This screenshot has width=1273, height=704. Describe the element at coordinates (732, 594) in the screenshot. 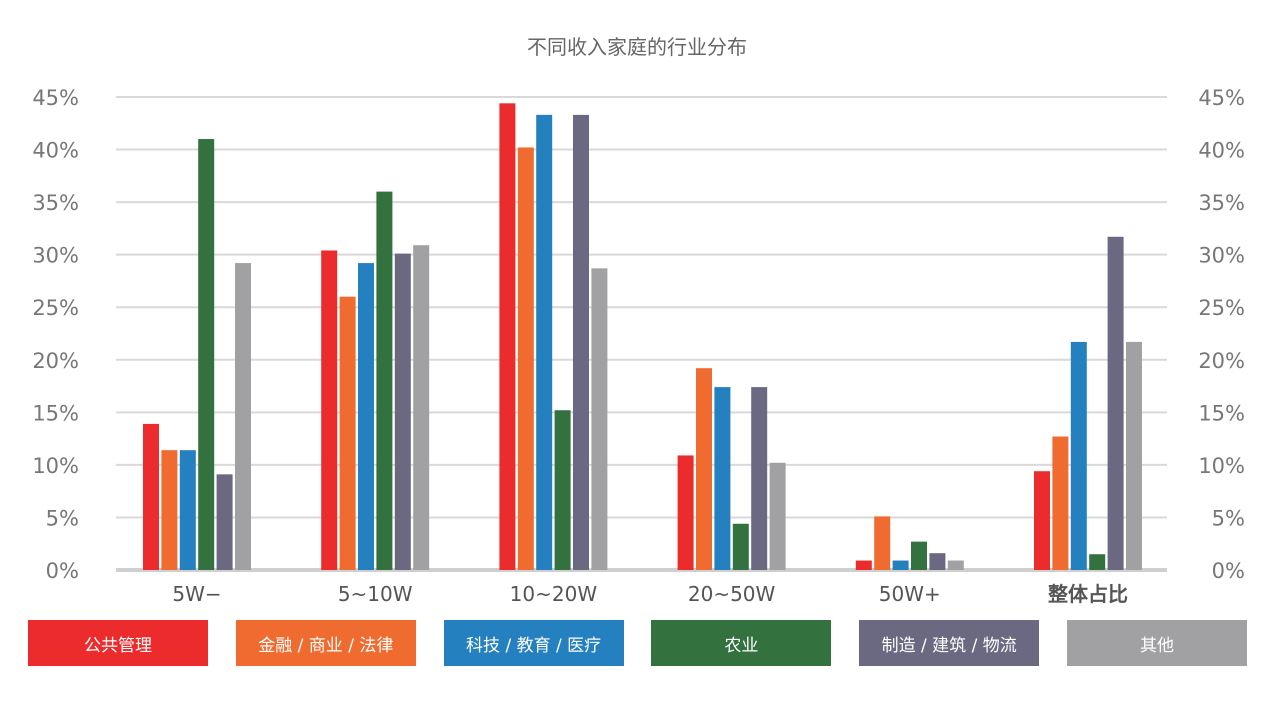

I see `x-tick-label: 20~50W` at that location.